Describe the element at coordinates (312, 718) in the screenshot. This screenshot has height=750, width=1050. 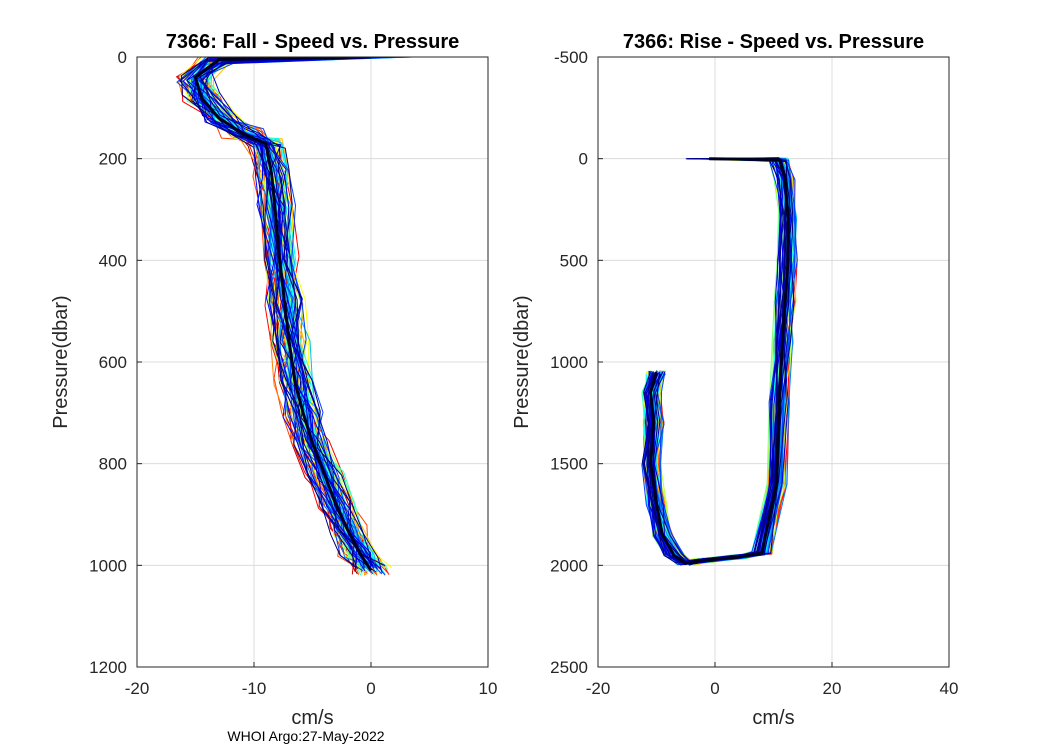
I see `fall-x-axis-label: cm/s` at that location.